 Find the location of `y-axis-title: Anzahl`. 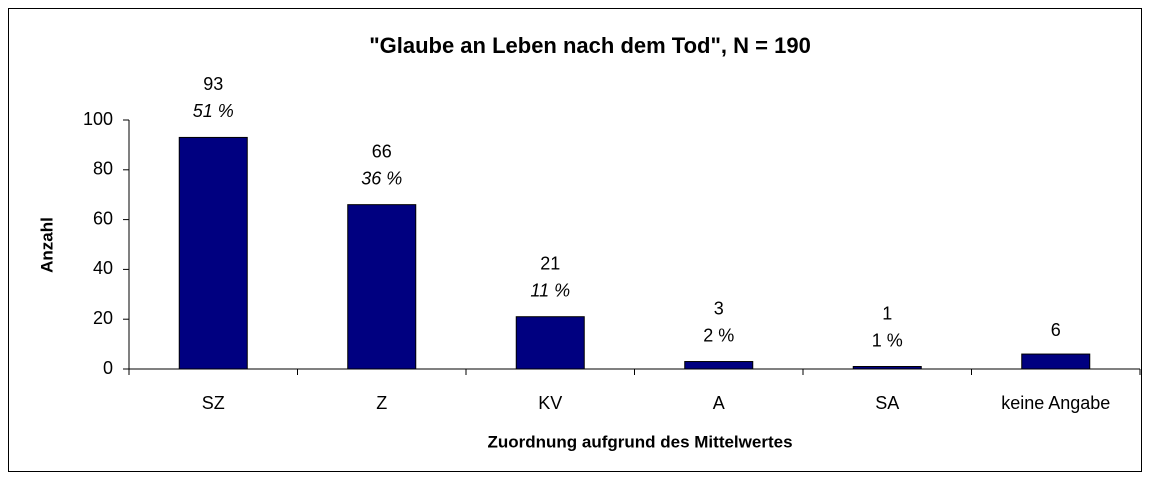

y-axis-title: Anzahl is located at coordinates (46, 245).